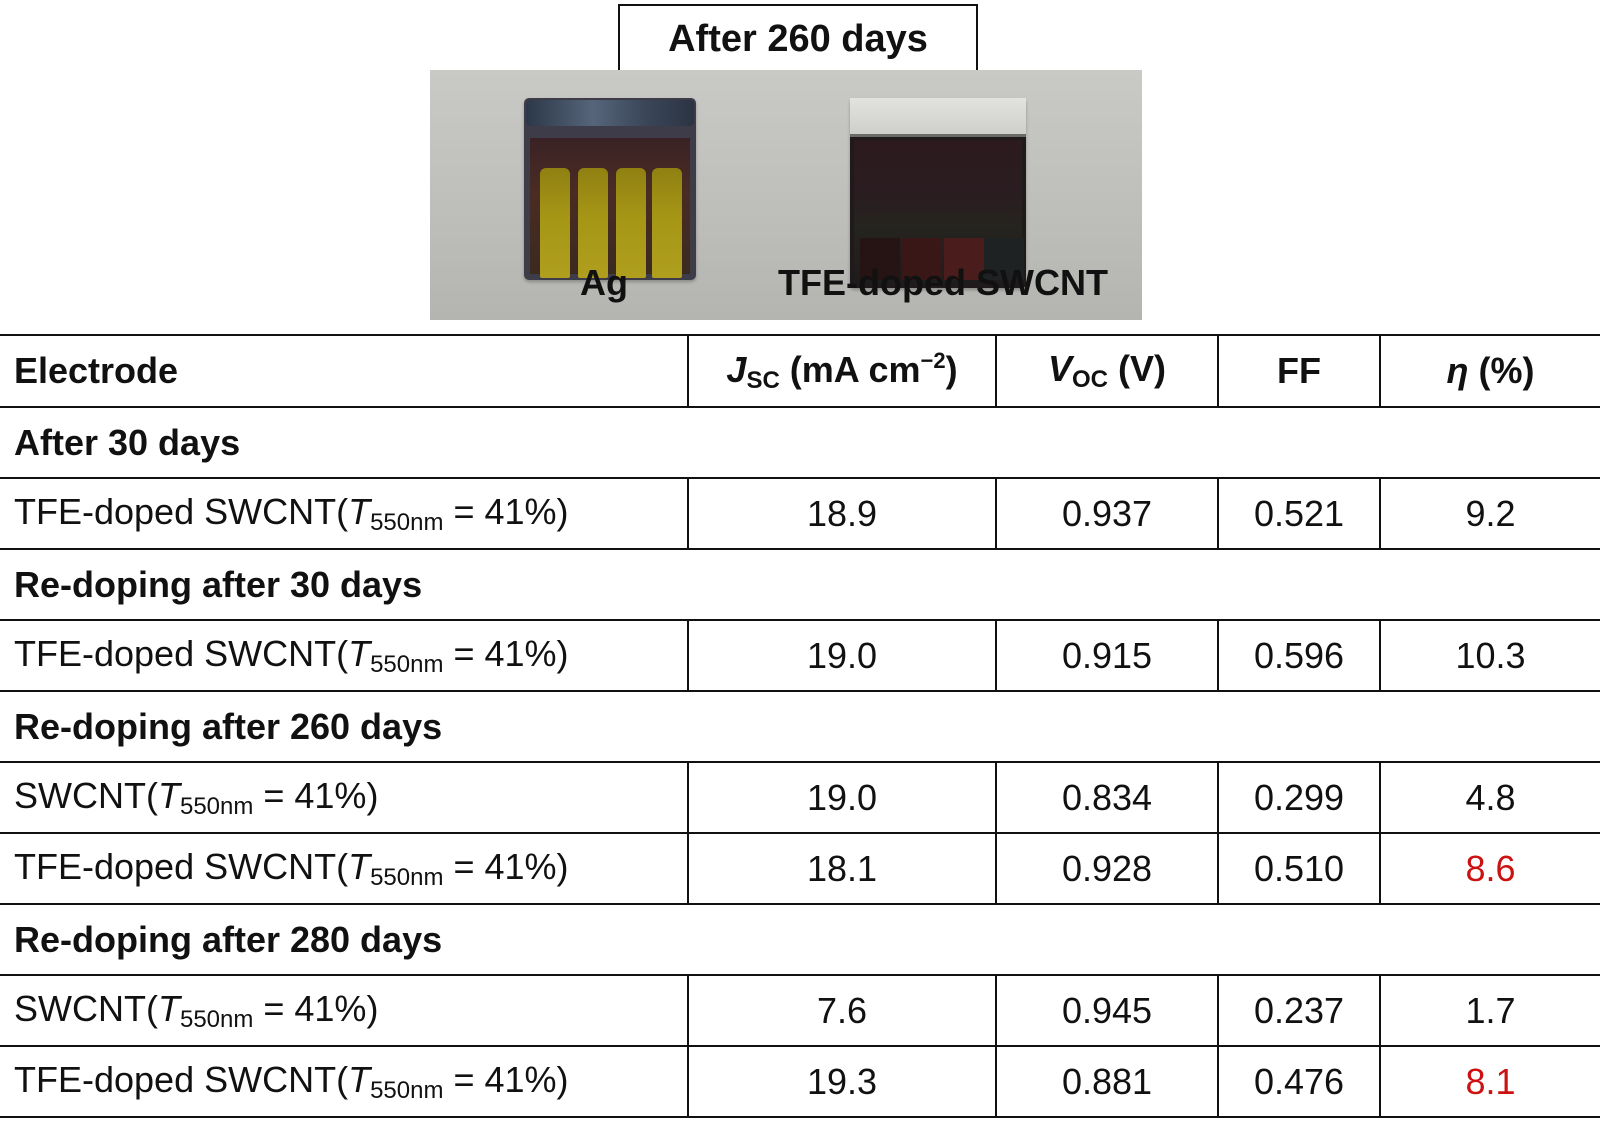 This screenshot has height=1128, width=1600. Describe the element at coordinates (1298, 514) in the screenshot. I see `ff-cell: 0.521` at that location.